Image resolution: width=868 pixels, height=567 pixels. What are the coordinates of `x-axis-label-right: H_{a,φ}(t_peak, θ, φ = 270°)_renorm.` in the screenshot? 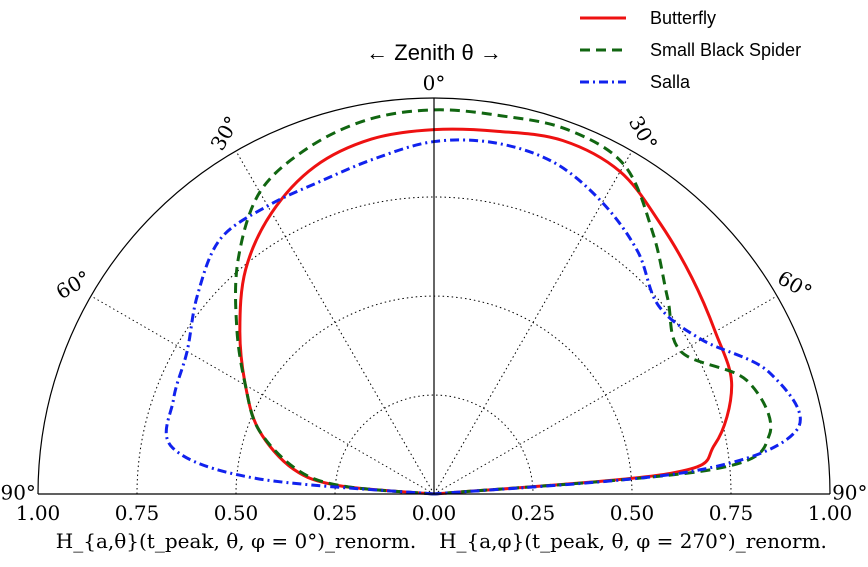 It's located at (633, 541).